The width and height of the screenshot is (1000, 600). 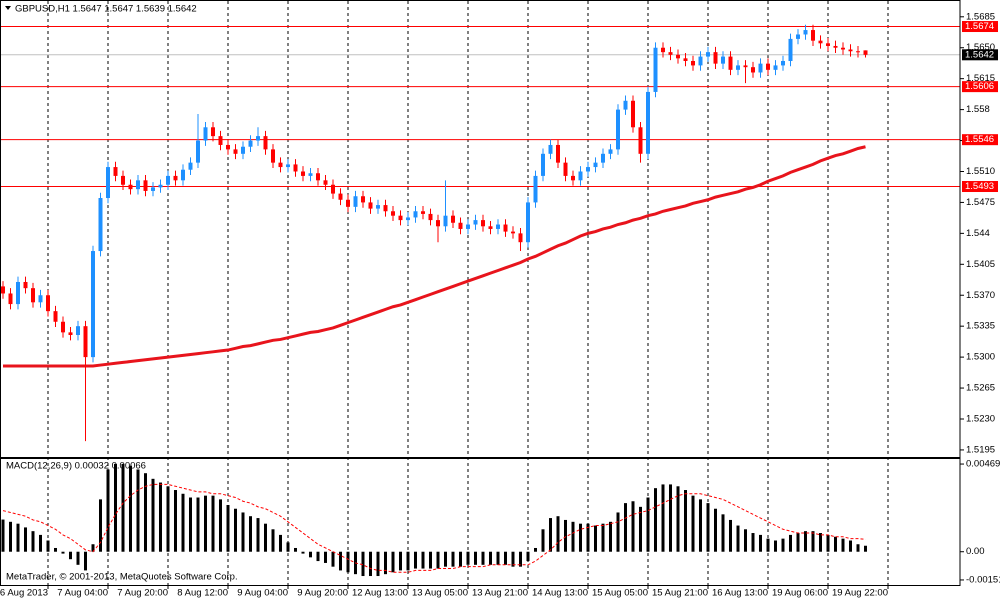 What do you see at coordinates (82, 593) in the screenshot?
I see `x-tick-label: 7 Aug 04:00` at bounding box center [82, 593].